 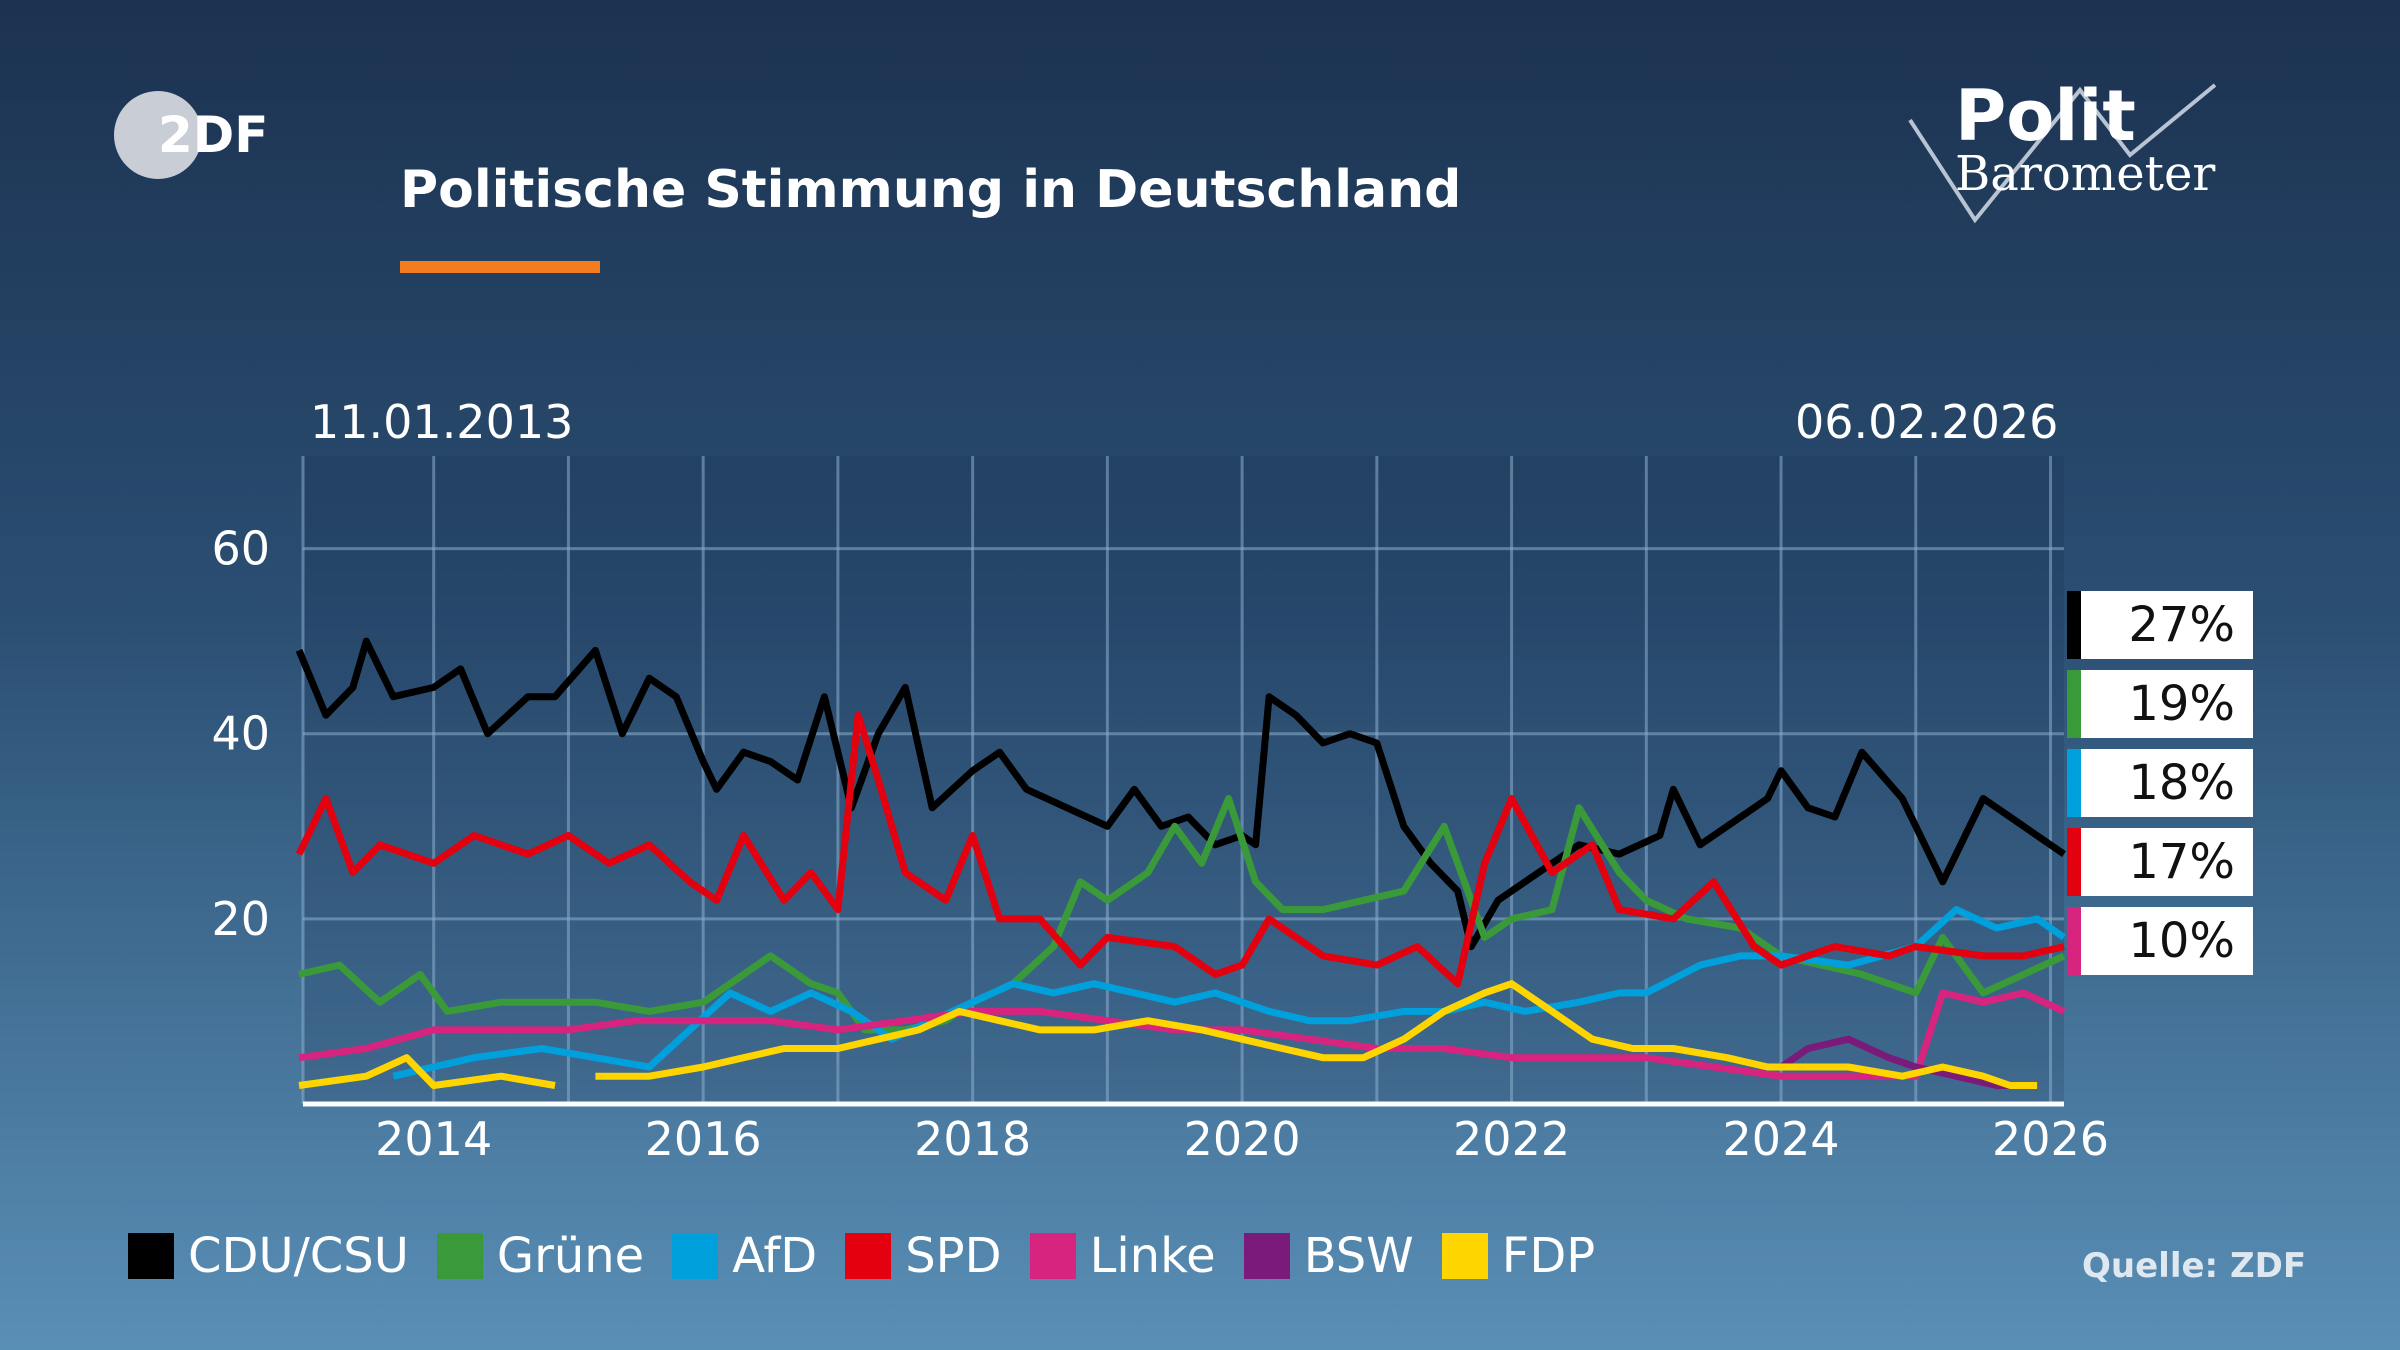 I want to click on legend-item: FDP, so click(x=1518, y=1256).